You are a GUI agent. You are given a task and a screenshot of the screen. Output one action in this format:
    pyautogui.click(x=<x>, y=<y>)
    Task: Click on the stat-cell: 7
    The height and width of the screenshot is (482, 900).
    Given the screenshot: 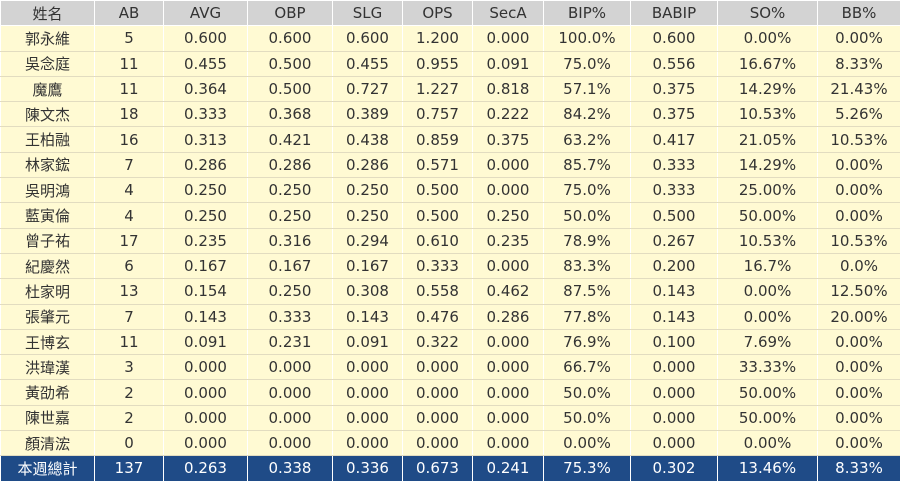 What is the action you would take?
    pyautogui.click(x=129, y=164)
    